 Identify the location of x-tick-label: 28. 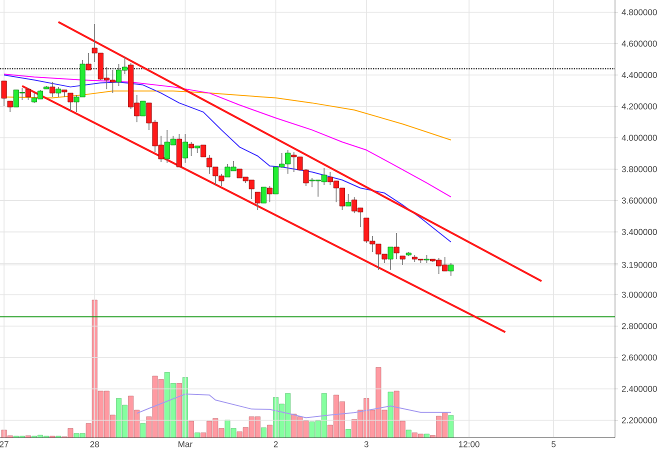
(95, 444).